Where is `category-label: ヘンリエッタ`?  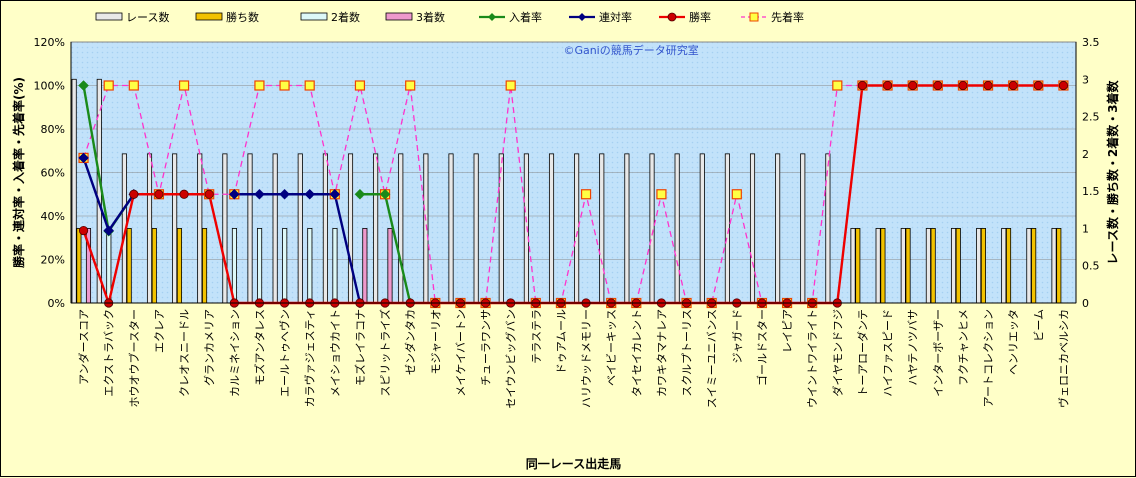
category-label: ヘンリエッタ is located at coordinates (1013, 342).